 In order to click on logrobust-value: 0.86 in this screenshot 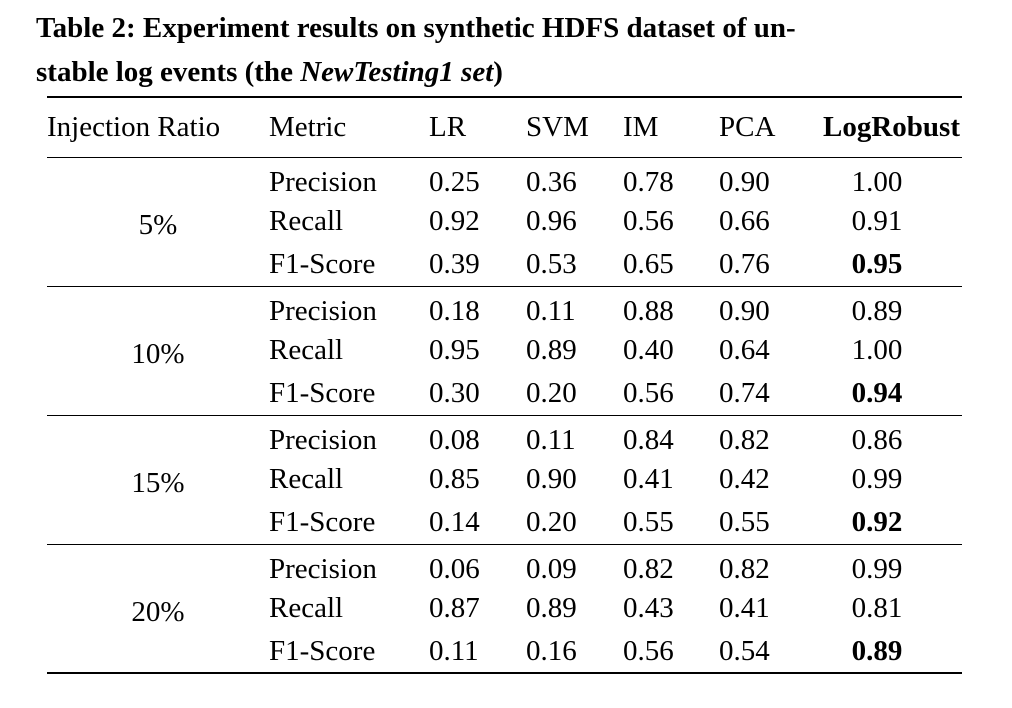, I will do `click(877, 440)`.